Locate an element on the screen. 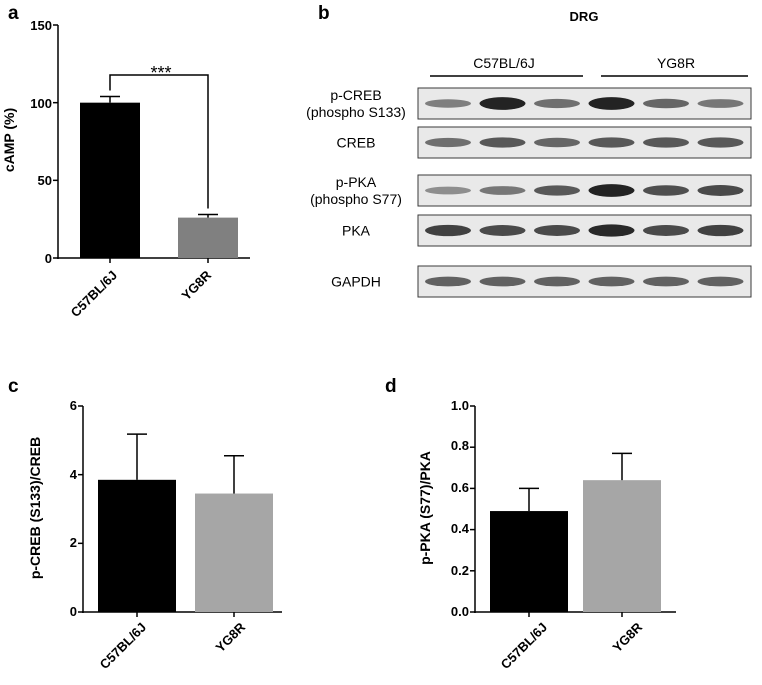 Image resolution: width=762 pixels, height=685 pixels. chart-a: cAMP (%) 0 50 100 150 *** C57BL/6J YG8R is located at coordinates (125, 169).